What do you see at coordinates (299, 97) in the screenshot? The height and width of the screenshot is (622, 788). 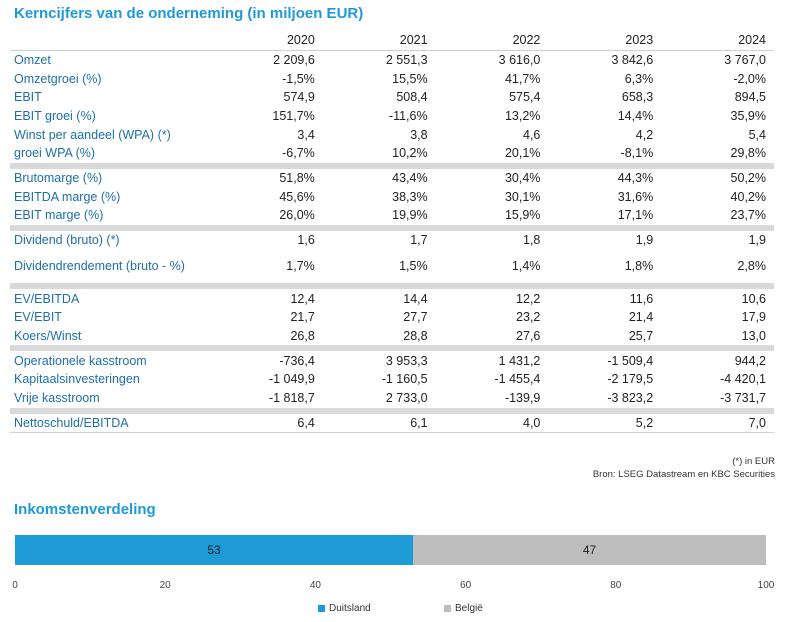 I see `row-value: 574,9` at bounding box center [299, 97].